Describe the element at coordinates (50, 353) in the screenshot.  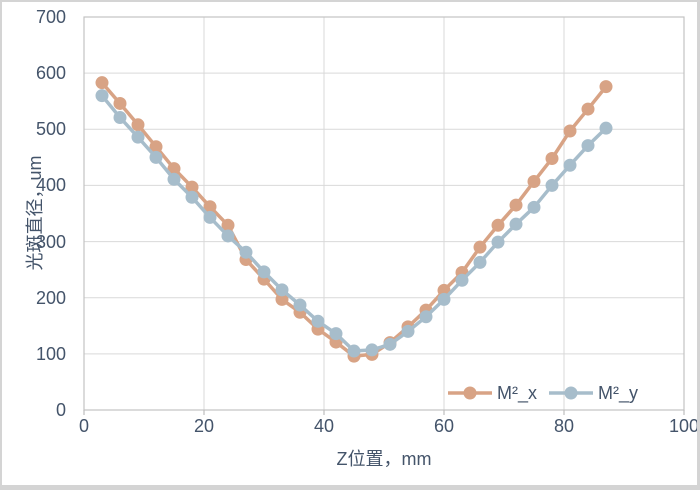
I see `y-tick-label: 100` at that location.